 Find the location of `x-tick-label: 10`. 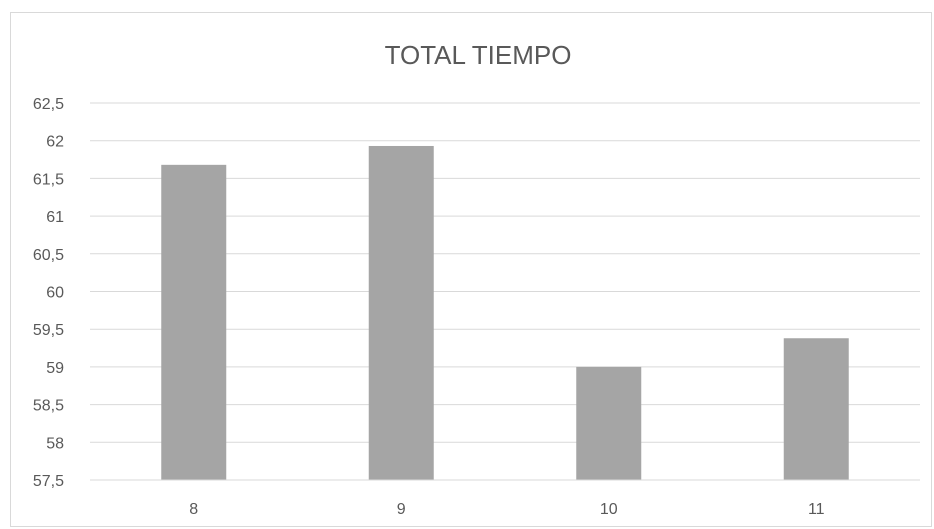

x-tick-label: 10 is located at coordinates (609, 509).